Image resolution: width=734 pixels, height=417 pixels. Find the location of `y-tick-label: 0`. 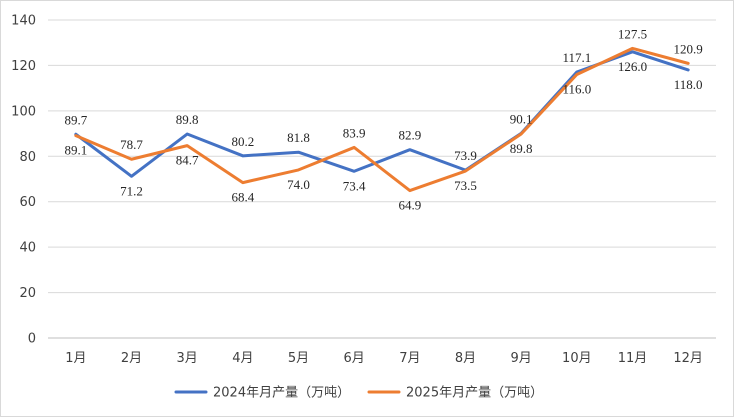

y-tick-label: 0 is located at coordinates (32, 339).